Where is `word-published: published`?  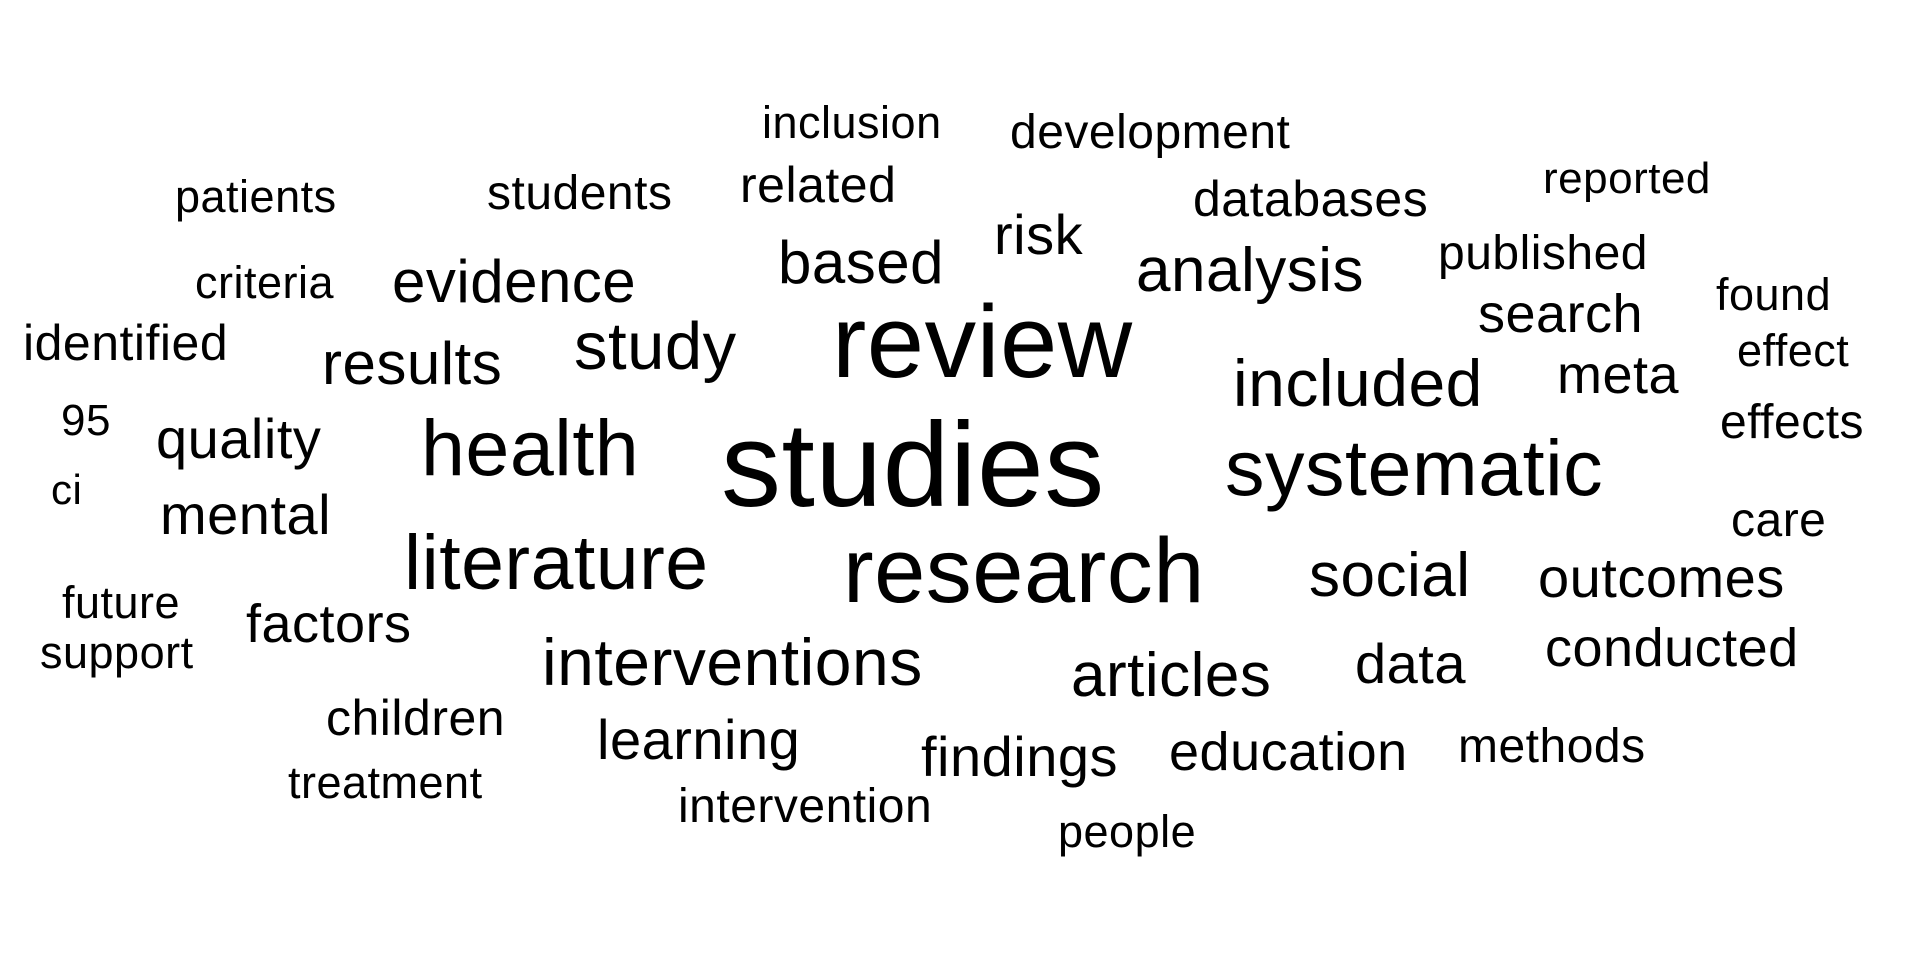 word-published: published is located at coordinates (1543, 253).